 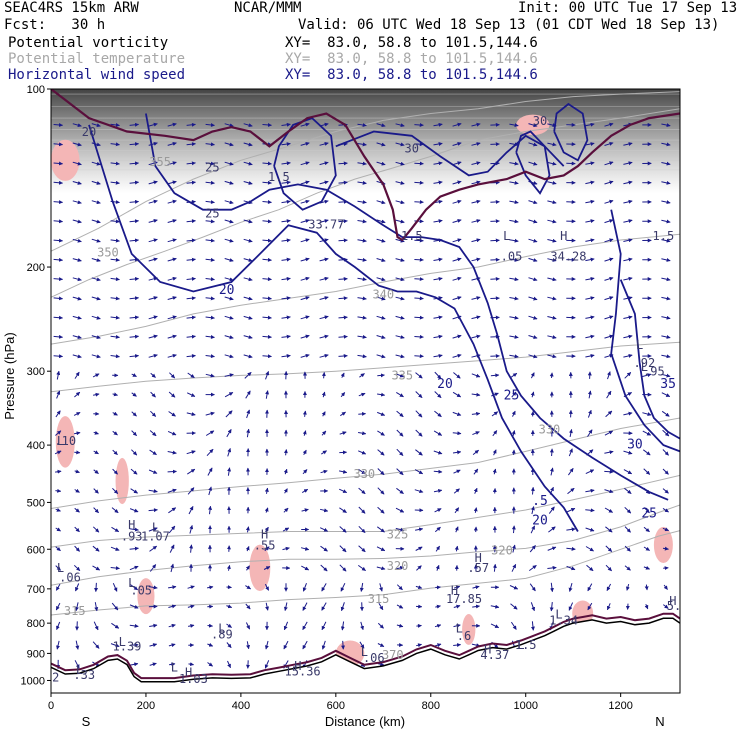 I want to click on org-label: NCAR/MMM, so click(x=268, y=8).